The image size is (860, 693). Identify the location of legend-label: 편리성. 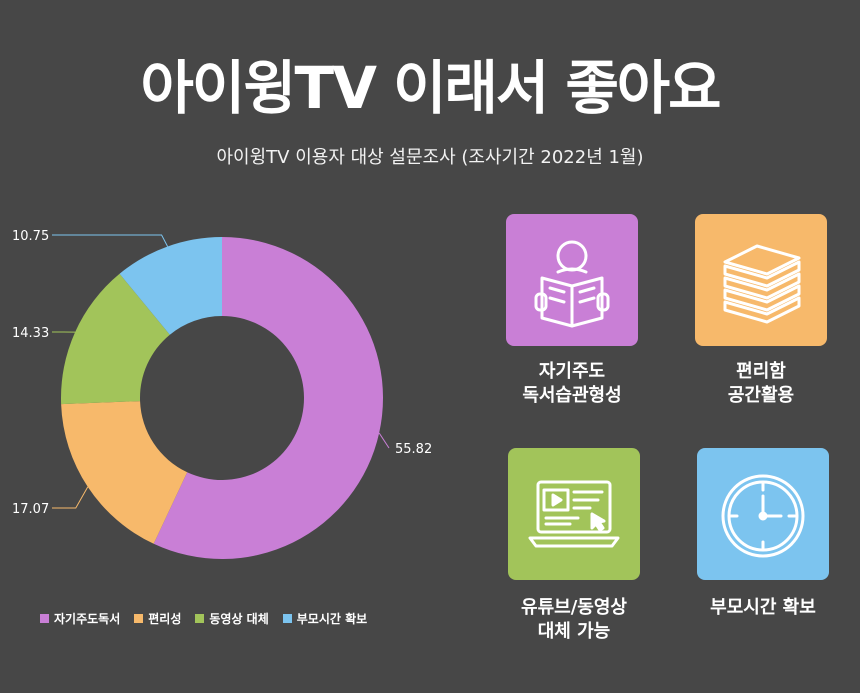
(165, 619).